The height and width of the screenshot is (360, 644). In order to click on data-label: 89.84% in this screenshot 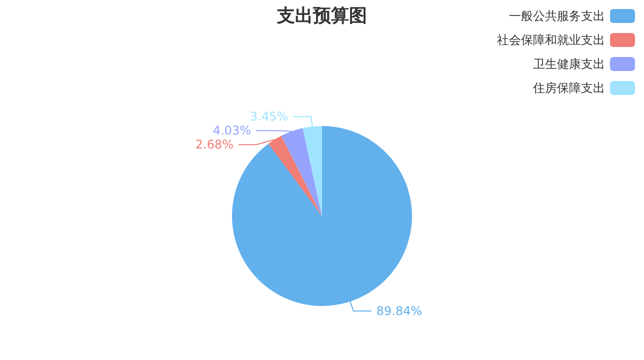, I will do `click(399, 311)`.